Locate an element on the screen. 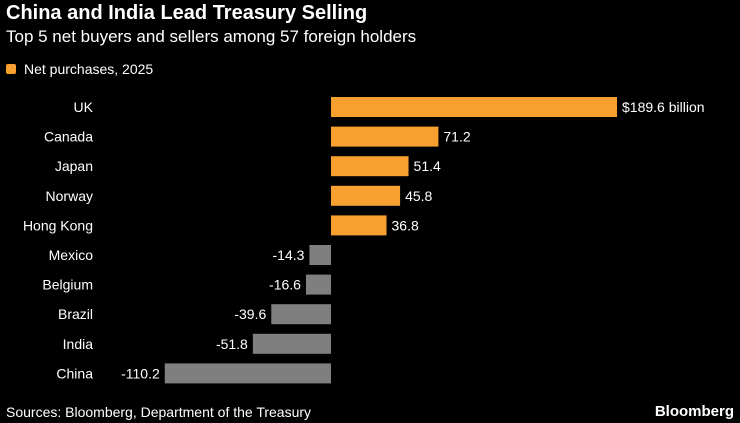  legend-label: Net purchases, 2025 is located at coordinates (89, 69).